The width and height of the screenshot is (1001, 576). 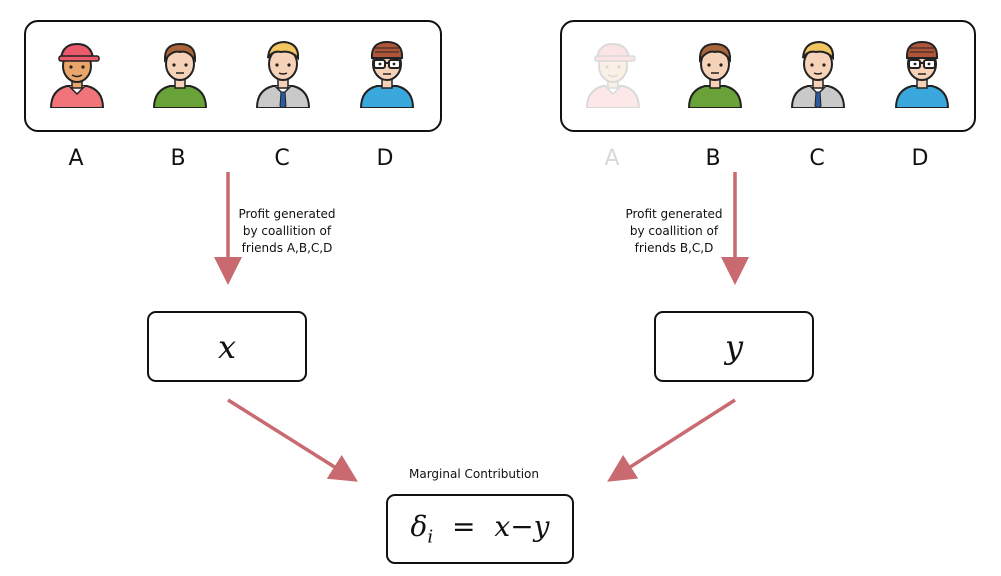 I want to click on left-coalition-box, so click(x=233, y=76).